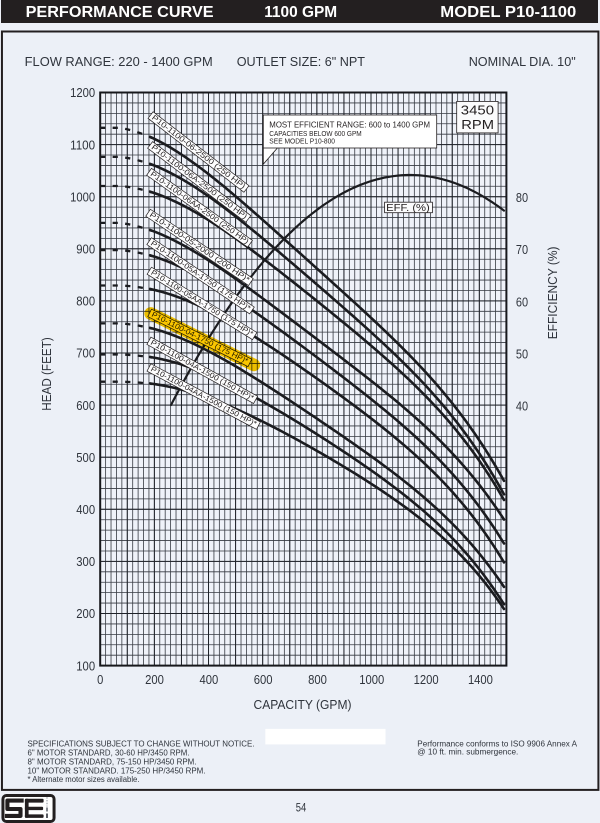 Image resolution: width=600 pixels, height=823 pixels. I want to click on svg-text: FLOW RANGE: 220 - 1400 GPM, so click(119, 61).